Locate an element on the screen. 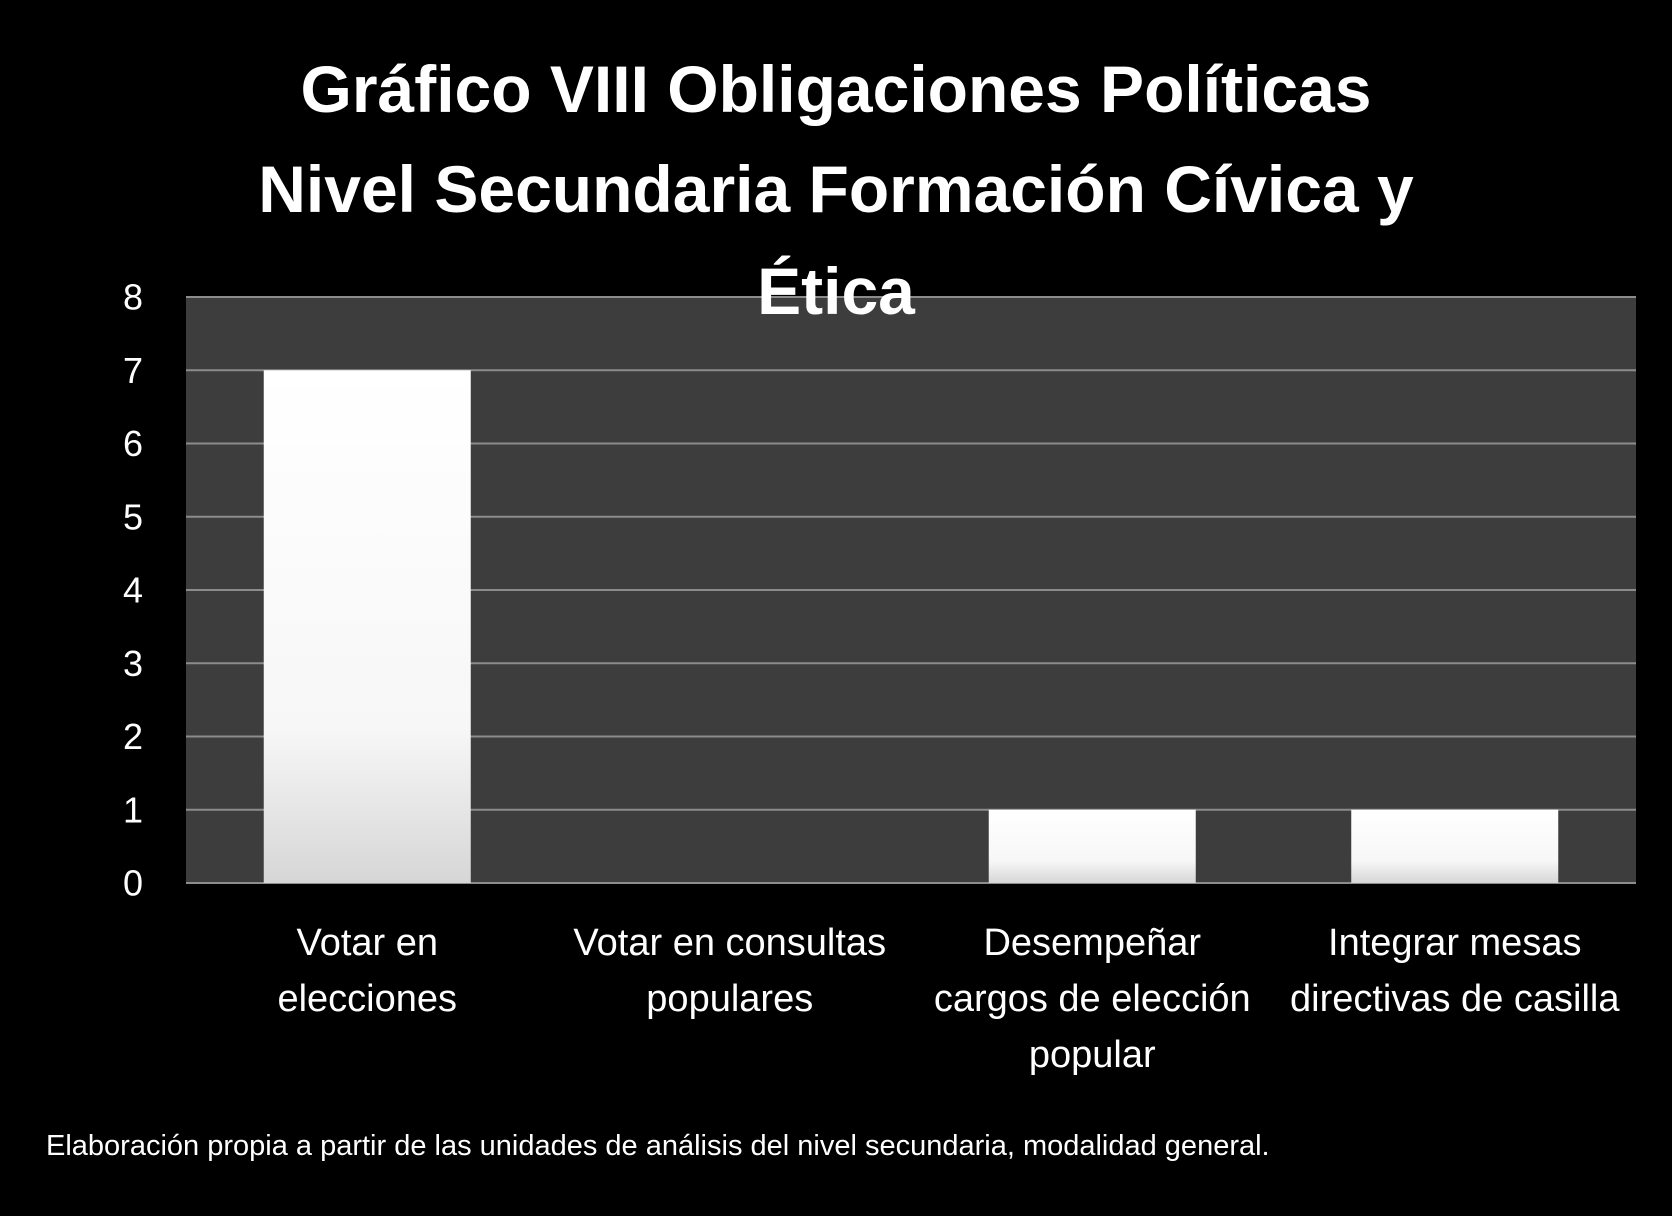 The width and height of the screenshot is (1672, 1216). x-category-label-line: Votar en is located at coordinates (367, 943).